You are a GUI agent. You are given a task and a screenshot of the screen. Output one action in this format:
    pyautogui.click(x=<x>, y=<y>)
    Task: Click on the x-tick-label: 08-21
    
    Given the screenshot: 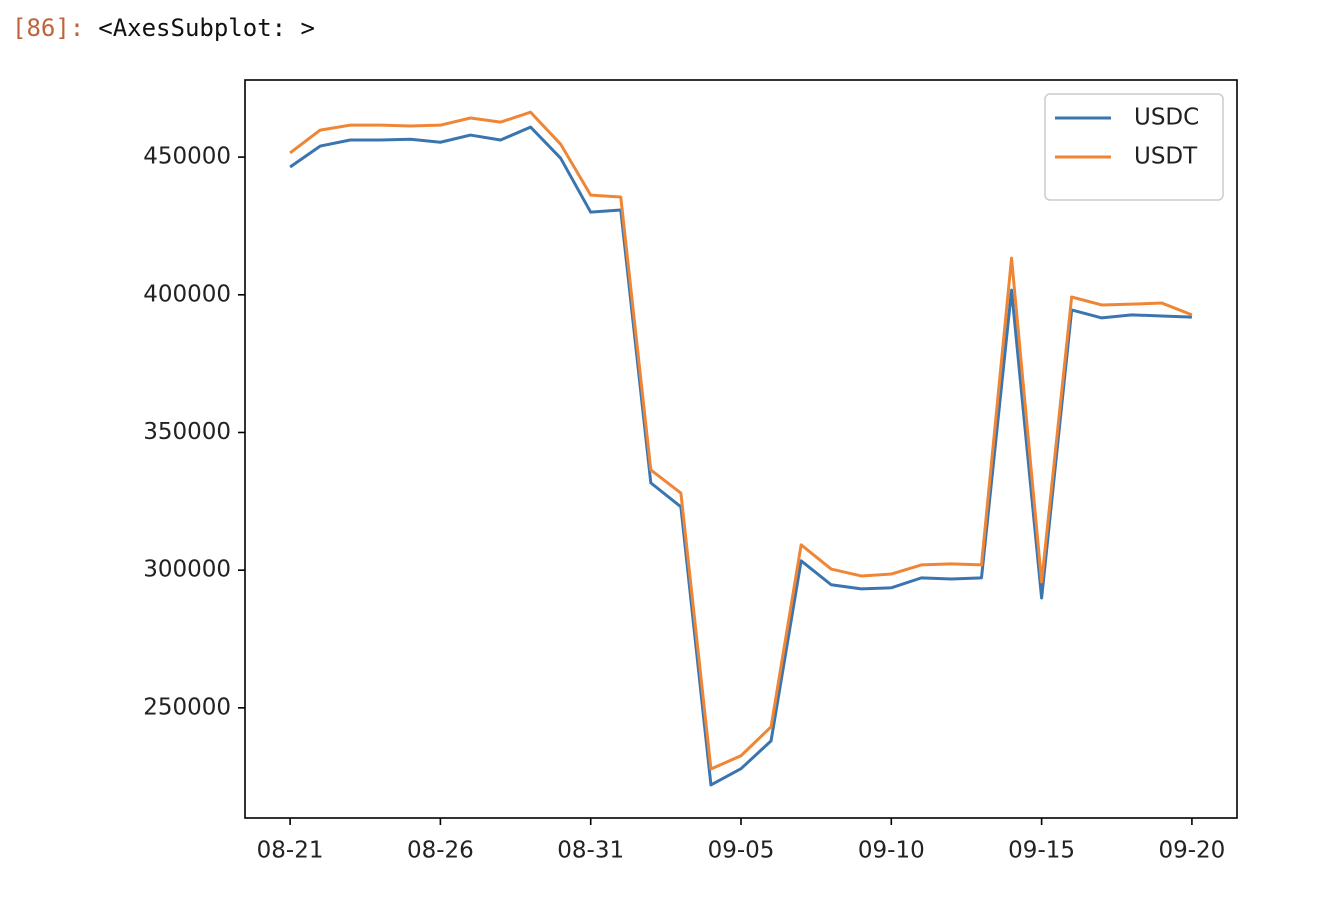 What is the action you would take?
    pyautogui.click(x=290, y=851)
    